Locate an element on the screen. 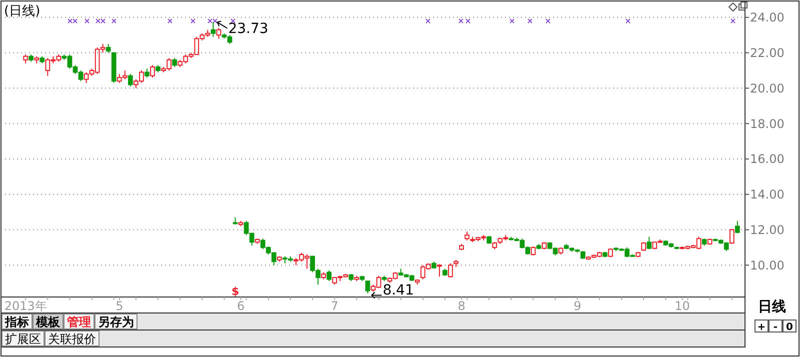 The width and height of the screenshot is (800, 357). y-tick-label: 12.00 is located at coordinates (767, 229).